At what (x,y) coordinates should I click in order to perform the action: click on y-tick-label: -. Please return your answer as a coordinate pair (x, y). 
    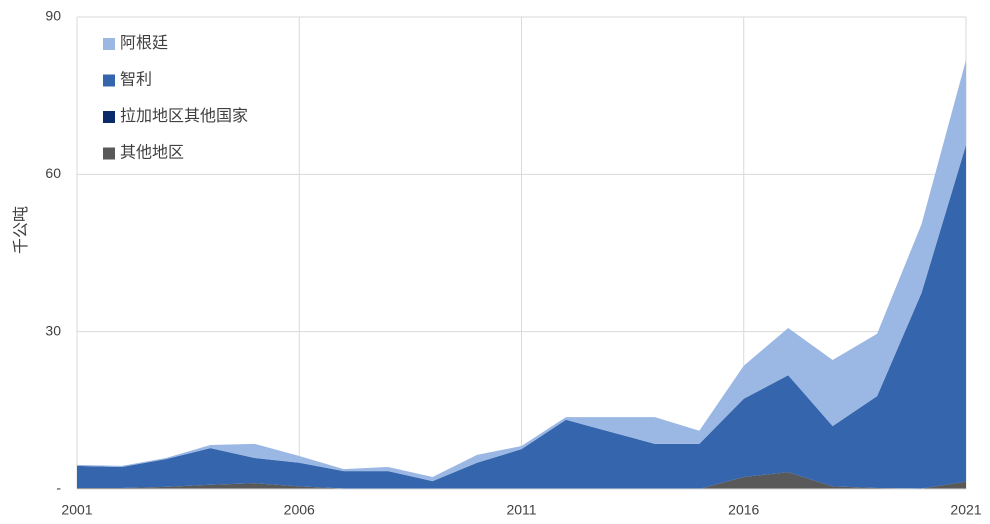
    Looking at the image, I should click on (58, 488).